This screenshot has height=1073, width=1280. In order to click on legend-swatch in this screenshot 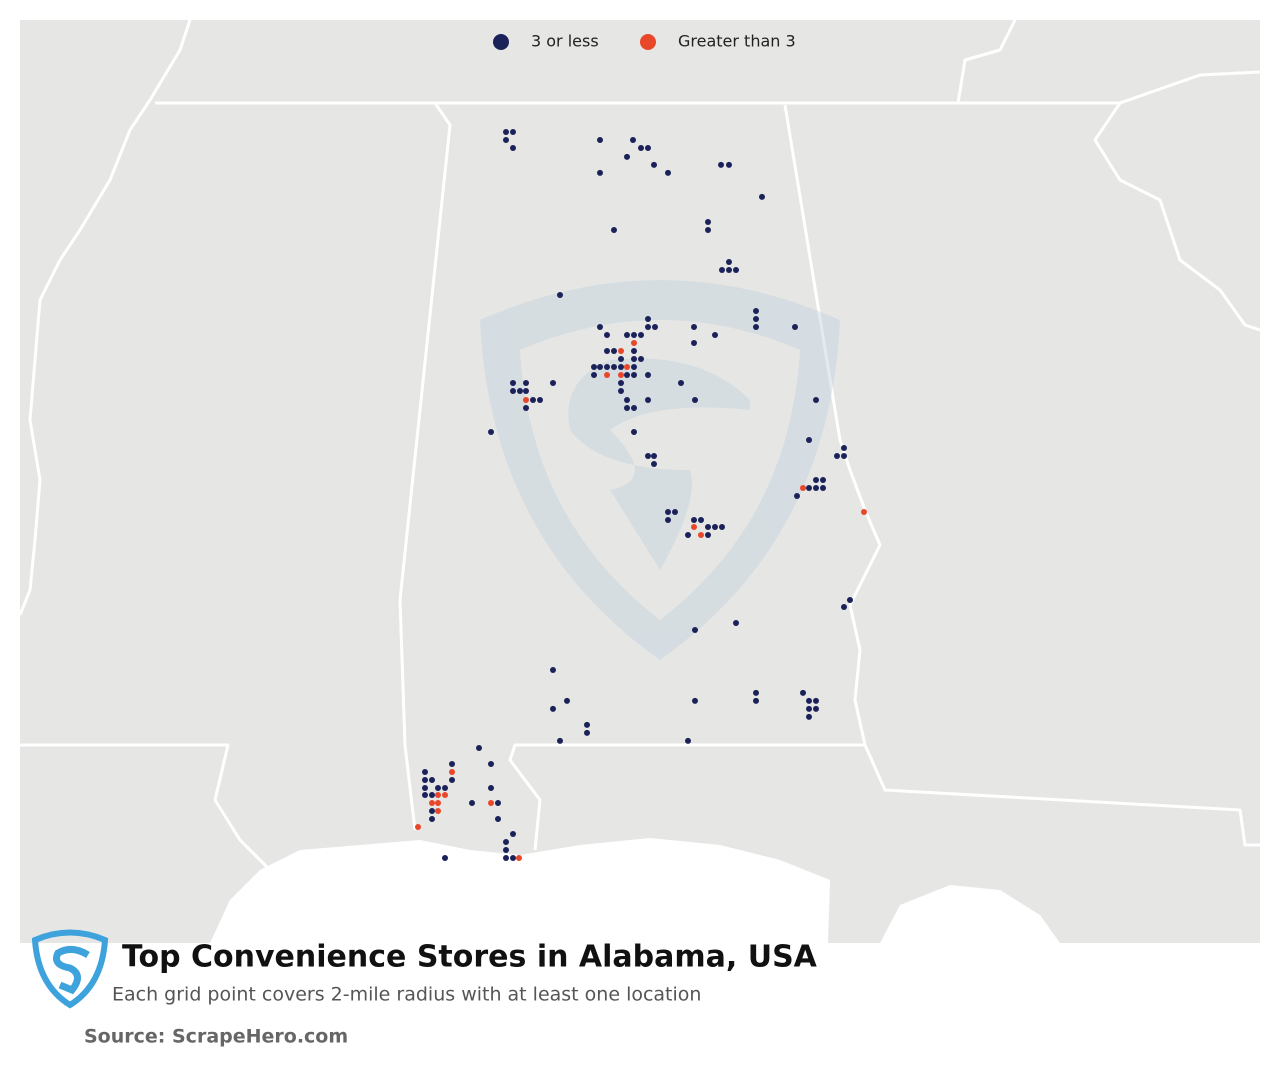, I will do `click(501, 42)`.